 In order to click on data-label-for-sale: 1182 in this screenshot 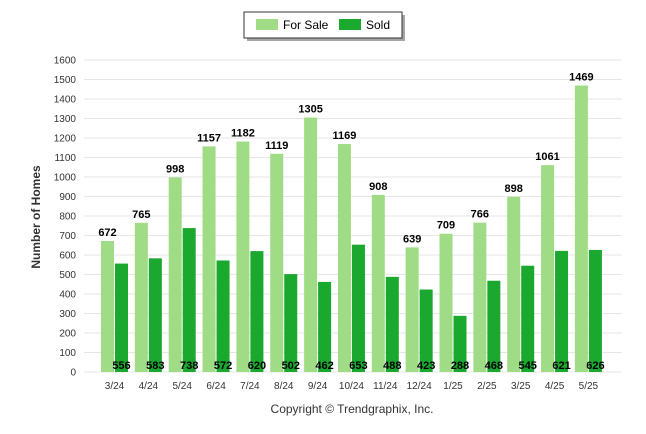, I will do `click(243, 134)`.